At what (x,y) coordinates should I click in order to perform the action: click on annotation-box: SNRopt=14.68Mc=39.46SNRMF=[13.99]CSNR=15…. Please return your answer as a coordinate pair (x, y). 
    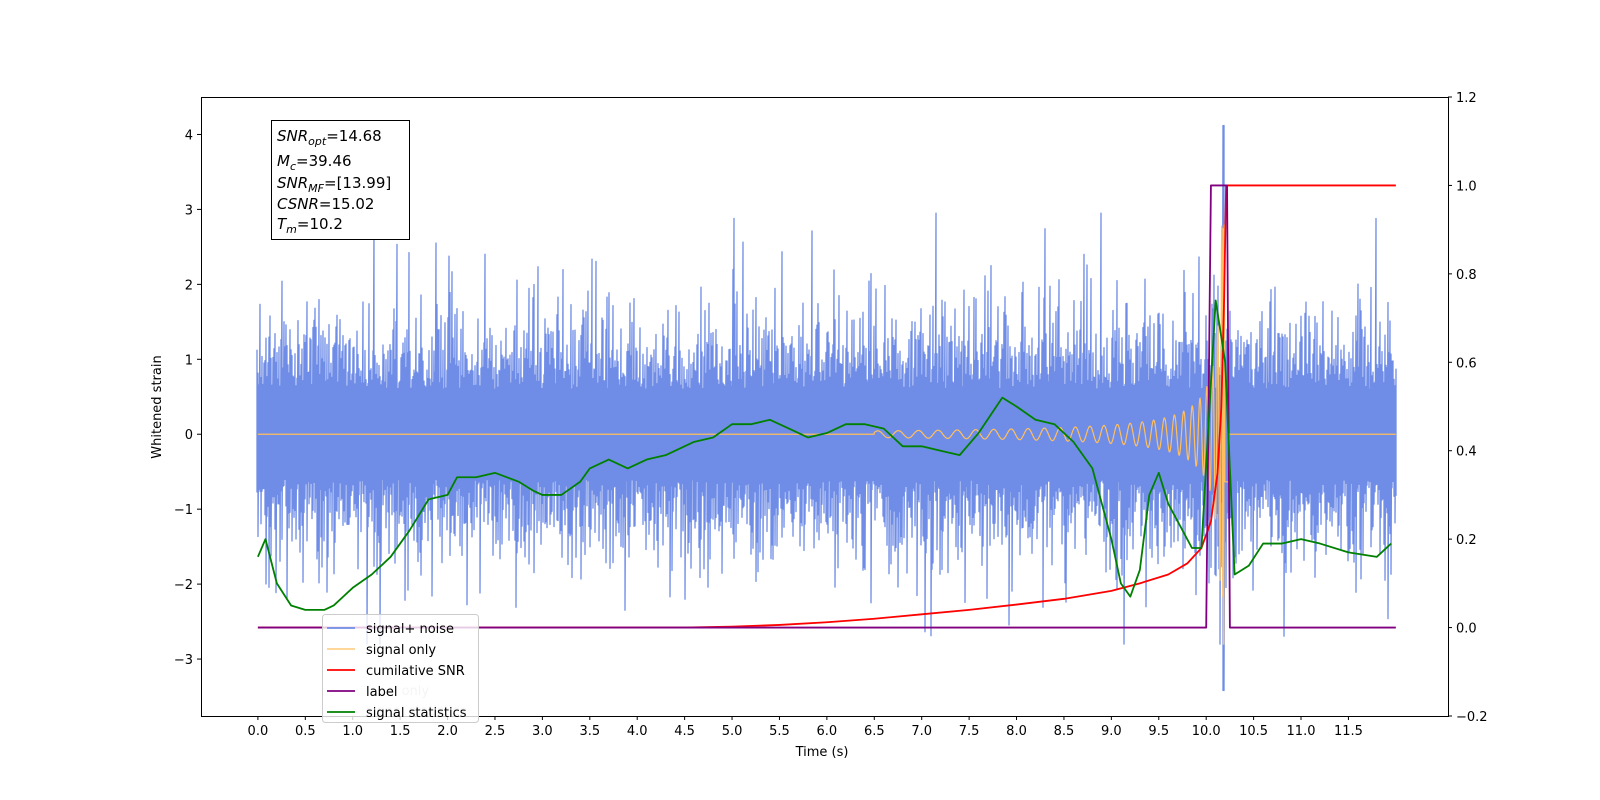
    Looking at the image, I should click on (340, 180).